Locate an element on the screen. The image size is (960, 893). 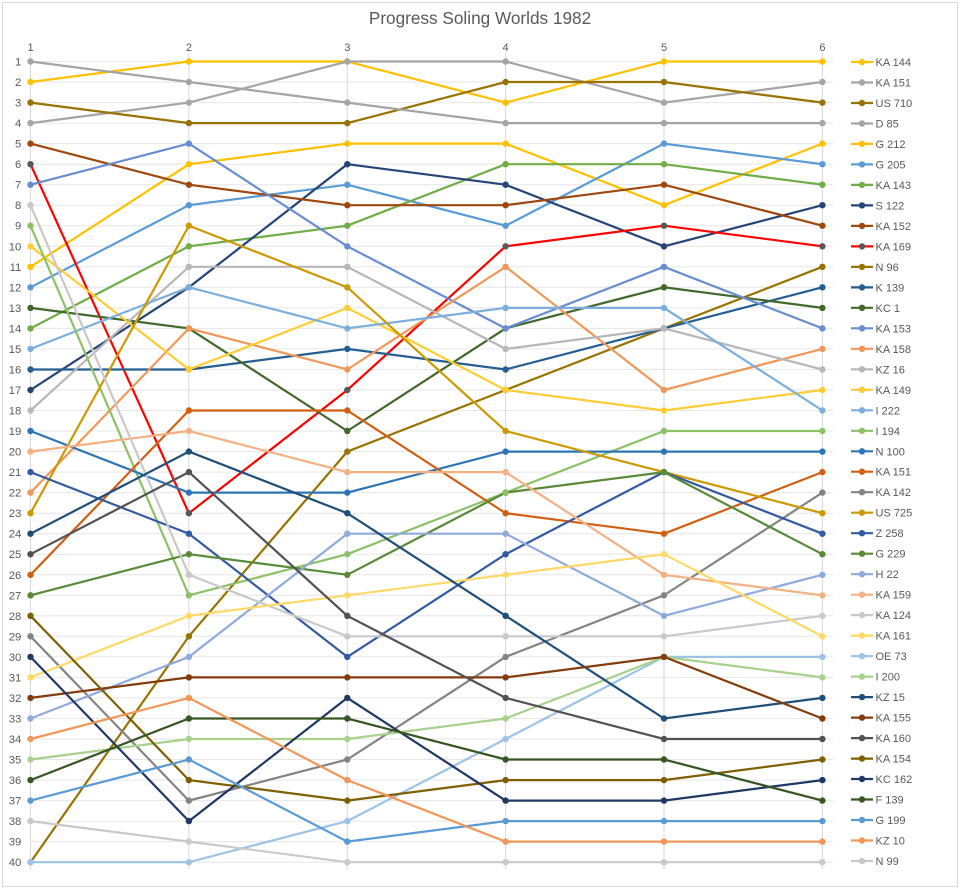
svg-text: 13 is located at coordinates (15, 309).